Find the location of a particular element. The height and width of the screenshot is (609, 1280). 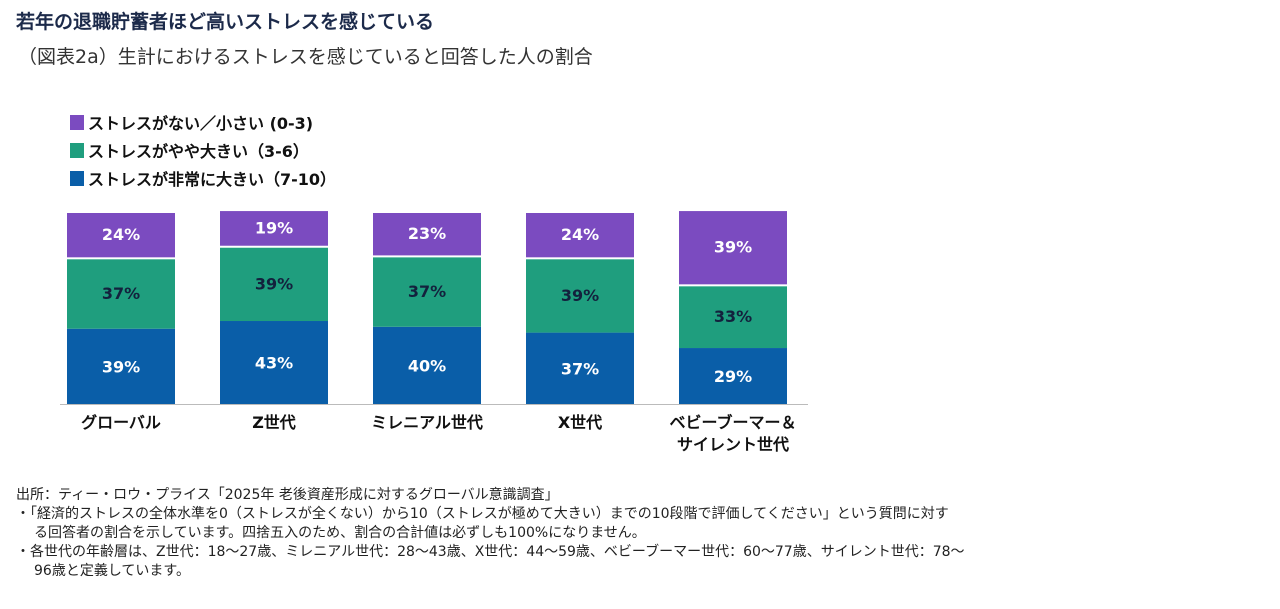

note-2-cont: 96歳と定義しています。 is located at coordinates (112, 571).